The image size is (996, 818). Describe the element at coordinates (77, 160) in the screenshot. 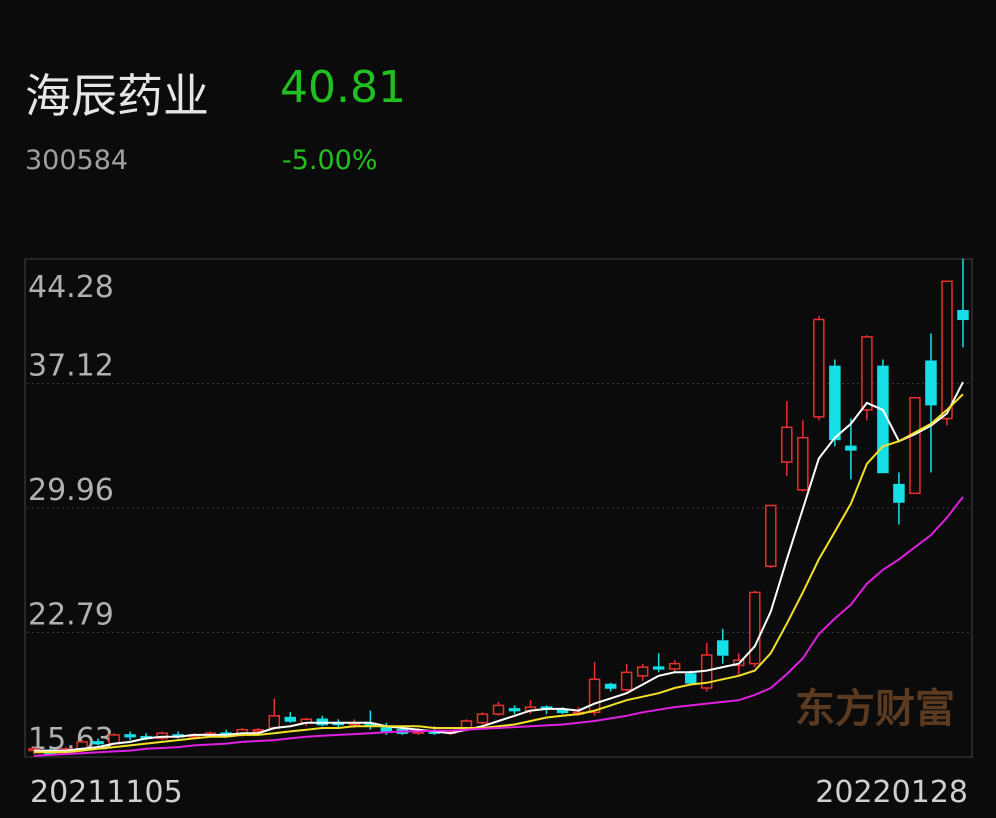

I see `stock-code: 300584` at that location.